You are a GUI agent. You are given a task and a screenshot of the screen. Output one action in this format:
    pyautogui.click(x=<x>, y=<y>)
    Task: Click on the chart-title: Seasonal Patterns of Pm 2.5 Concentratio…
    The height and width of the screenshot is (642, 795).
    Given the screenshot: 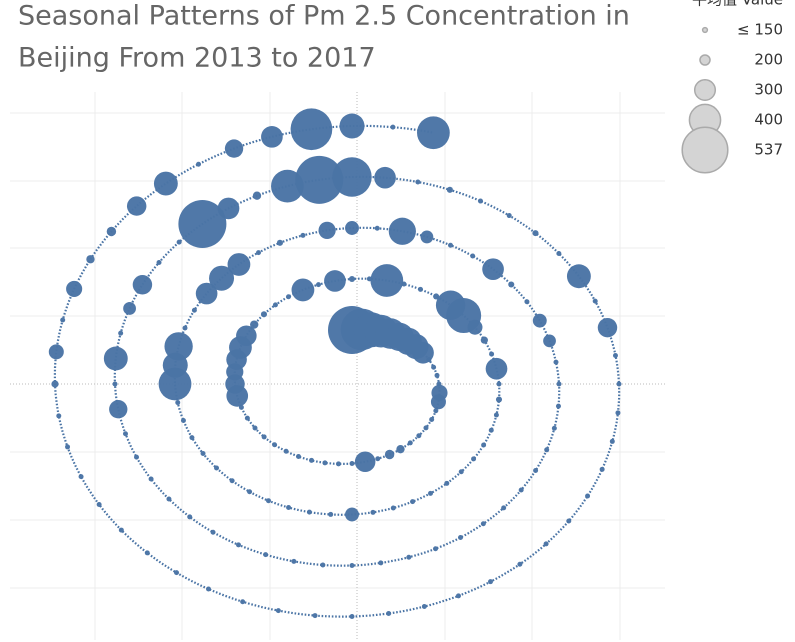 What is the action you would take?
    pyautogui.click(x=324, y=16)
    